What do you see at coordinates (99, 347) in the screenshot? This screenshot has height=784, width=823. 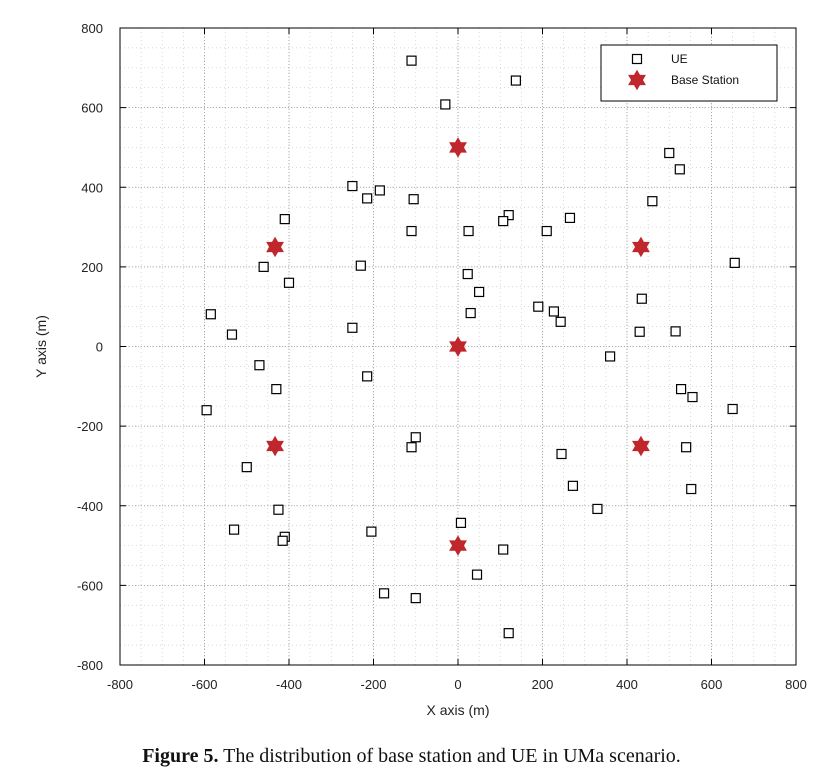 I see `y-tick-label: 0` at bounding box center [99, 347].